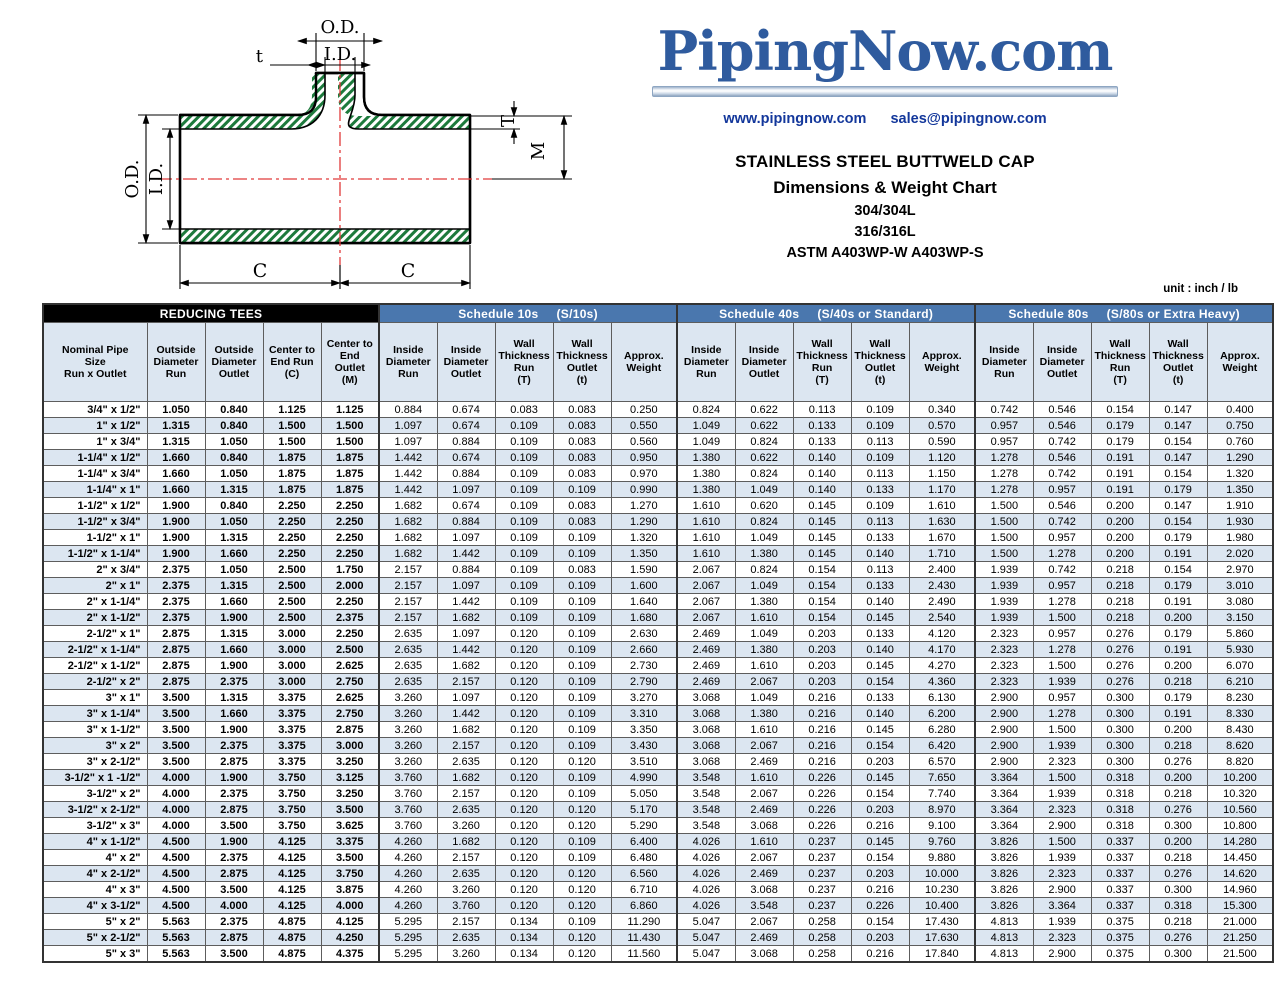  Describe the element at coordinates (524, 921) in the screenshot. I see `cell-value: 0.134` at that location.